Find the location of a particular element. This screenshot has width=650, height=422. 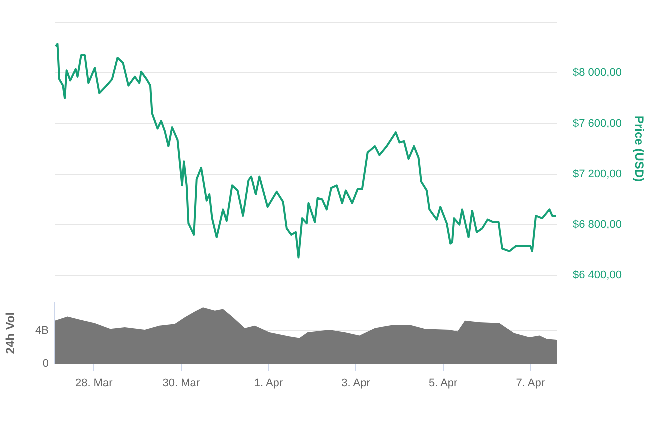

y2-tick-label: $6 800,00 is located at coordinates (597, 224).